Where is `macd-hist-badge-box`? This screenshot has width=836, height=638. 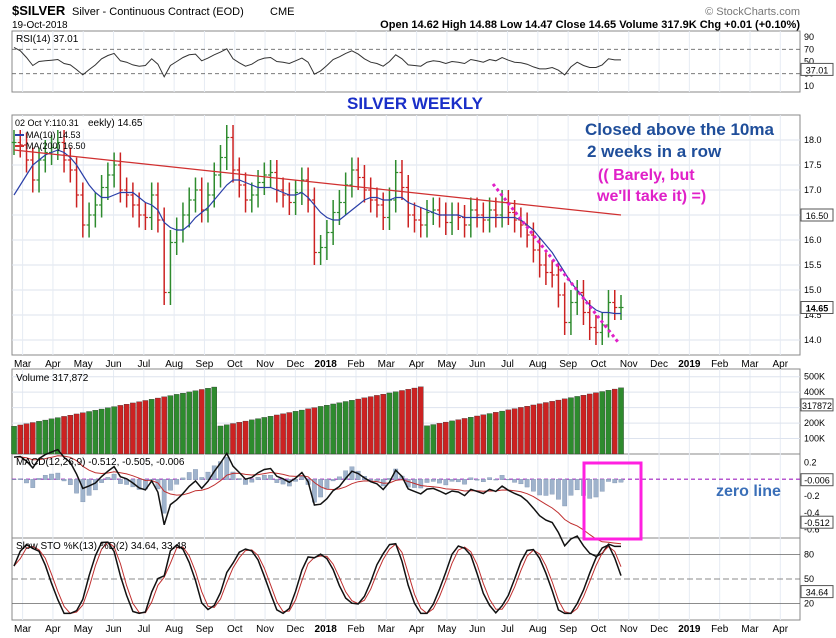
macd-hist-badge-box is located at coordinates (817, 480).